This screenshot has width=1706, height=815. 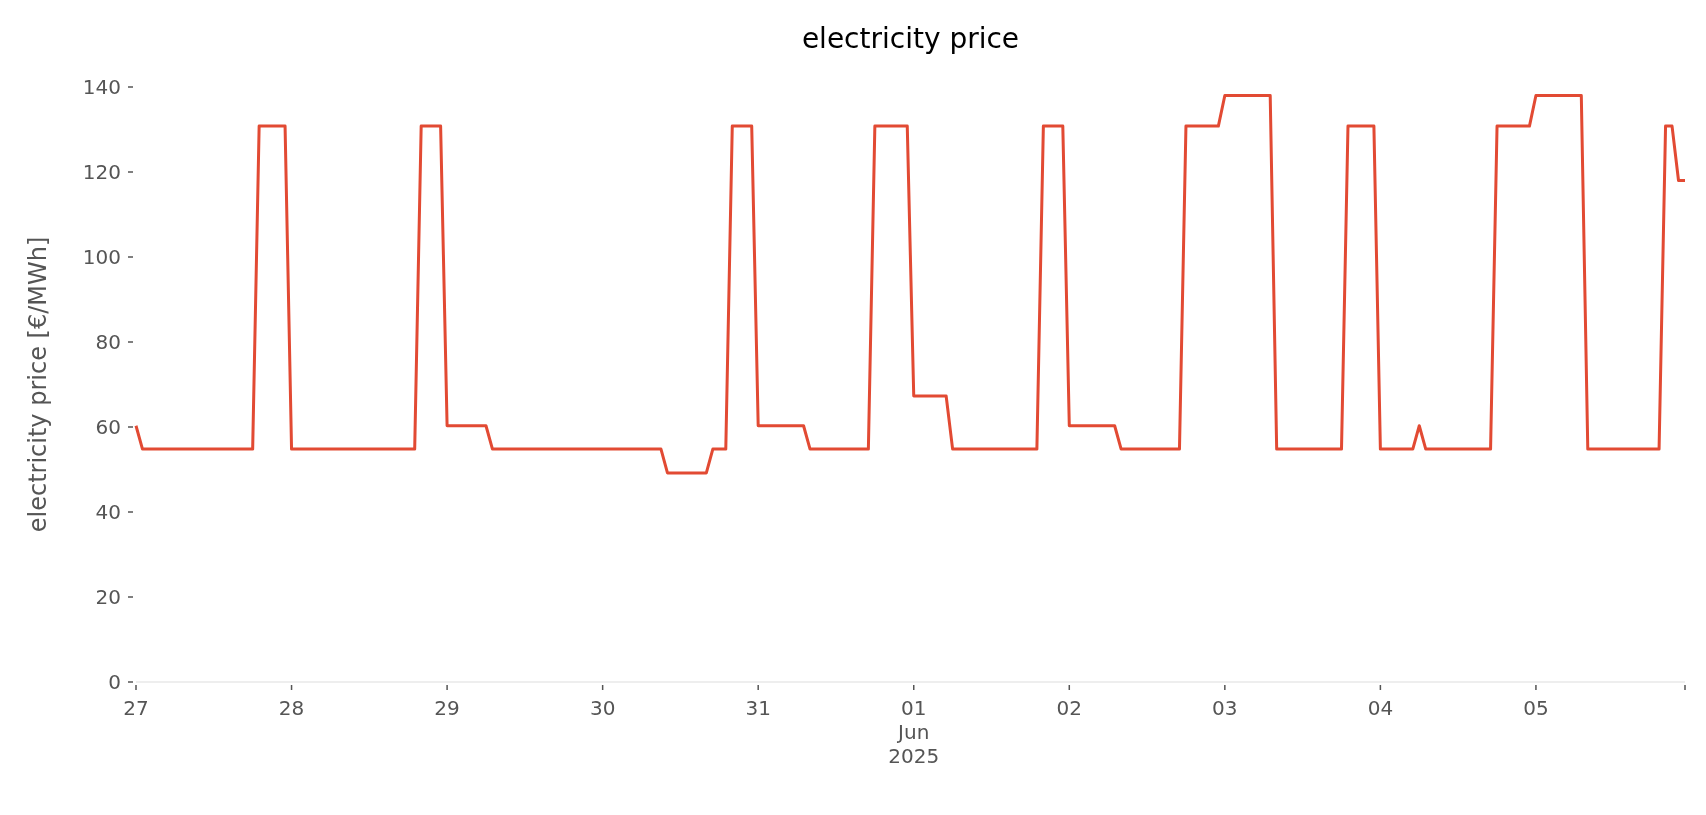 What do you see at coordinates (1069, 708) in the screenshot?
I see `x-tick-label: 02` at bounding box center [1069, 708].